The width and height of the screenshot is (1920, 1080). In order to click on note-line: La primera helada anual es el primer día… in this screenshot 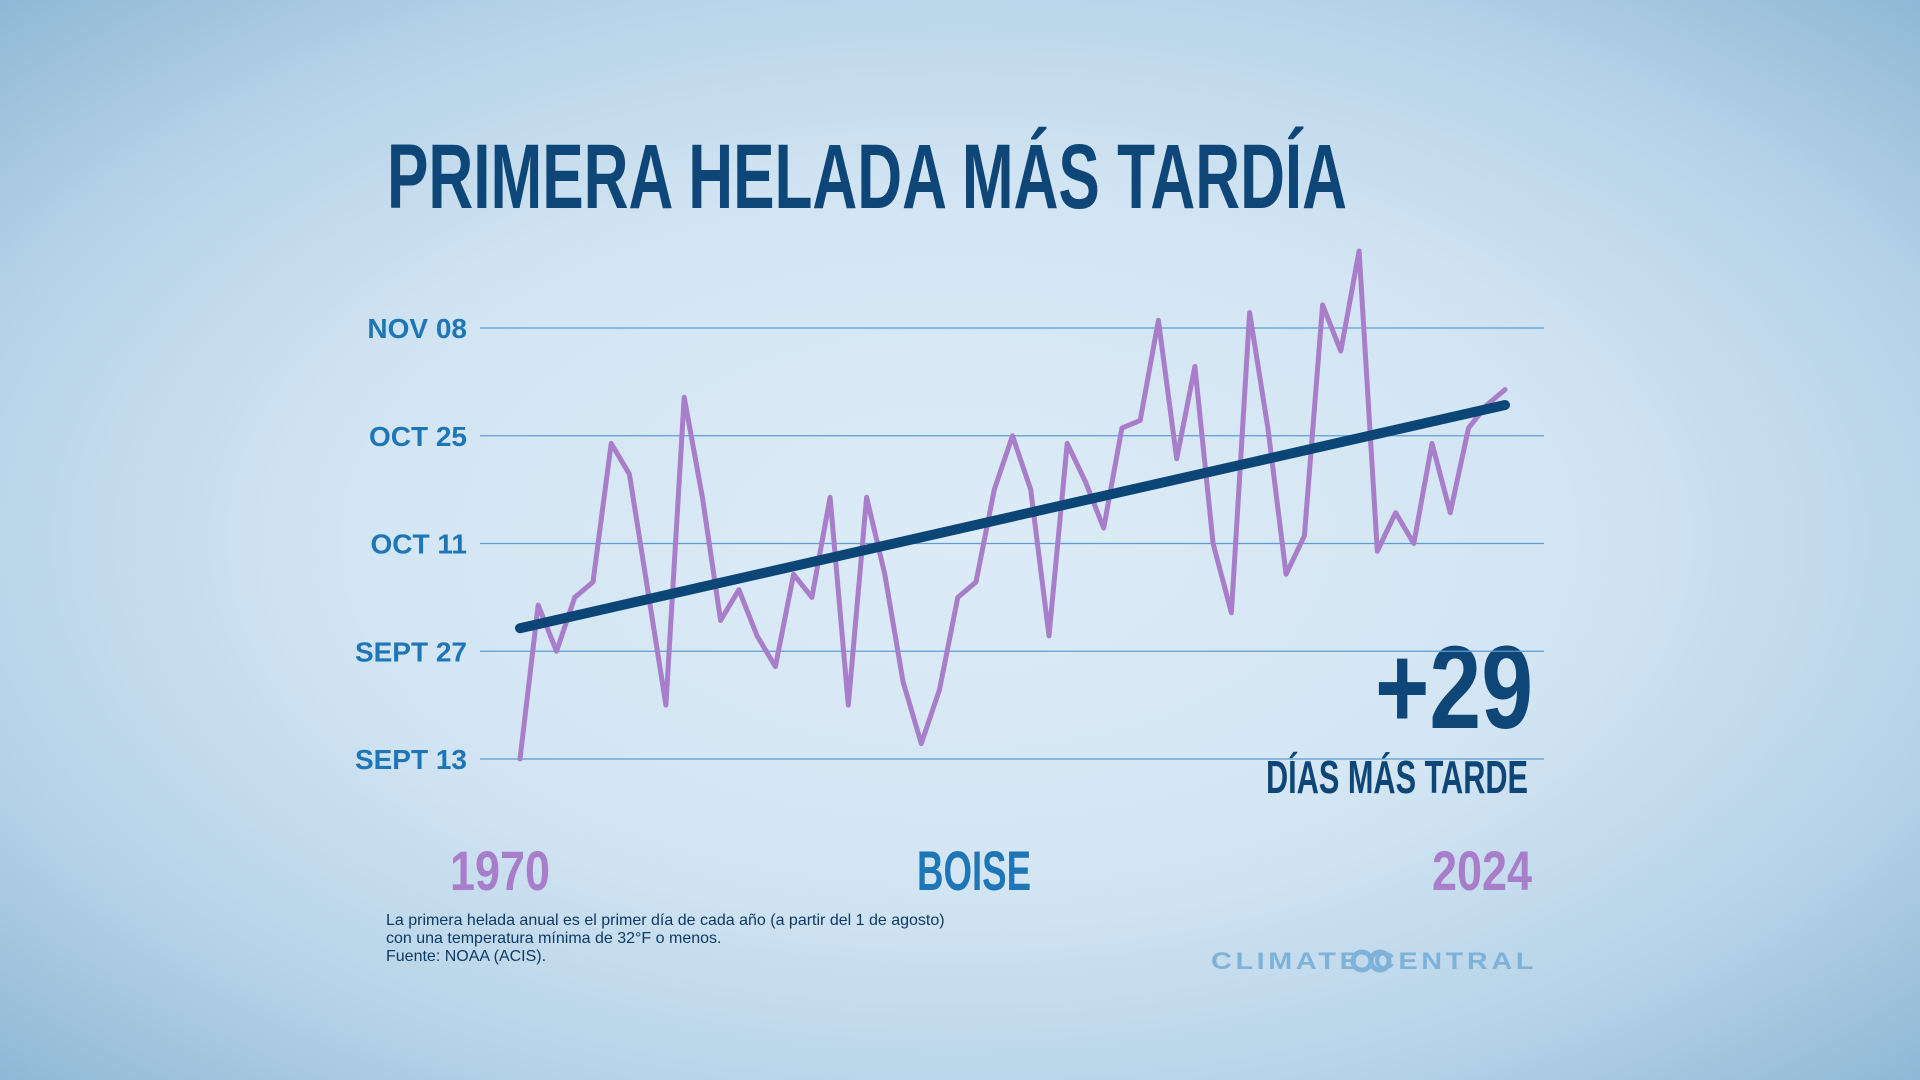, I will do `click(665, 920)`.